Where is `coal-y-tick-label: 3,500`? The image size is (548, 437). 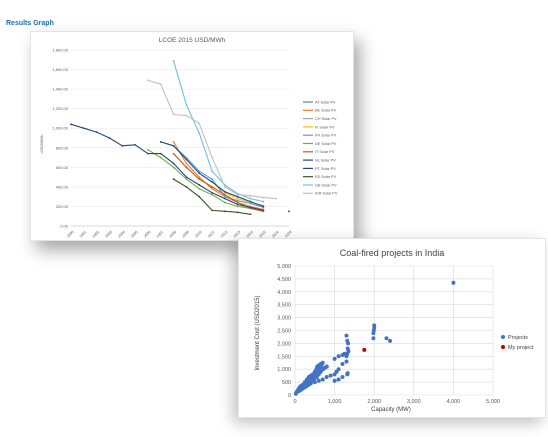
coal-y-tick-label: 3,500 is located at coordinates (284, 306).